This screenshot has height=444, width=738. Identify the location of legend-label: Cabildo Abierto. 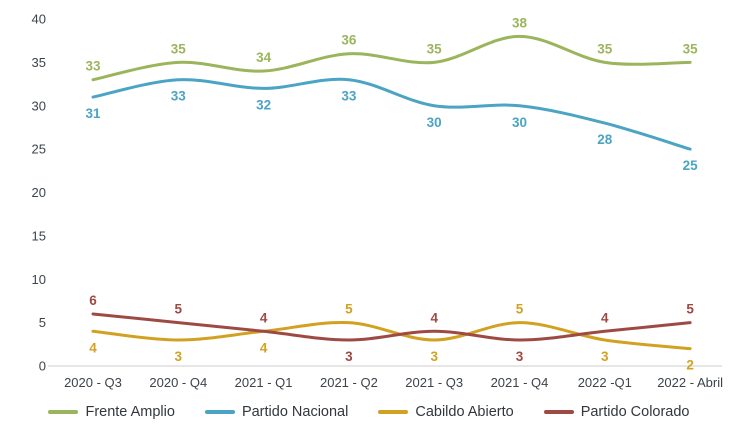
(464, 412).